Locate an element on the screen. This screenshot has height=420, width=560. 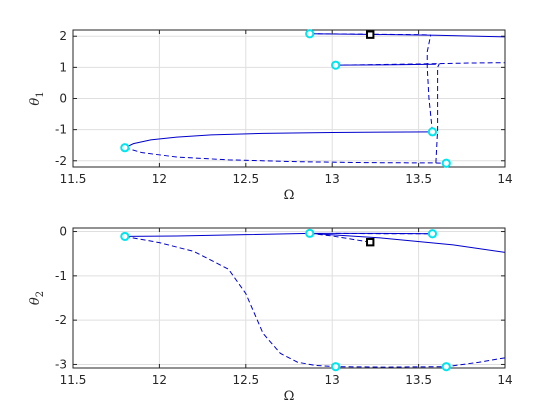
y-tick-label: 1 is located at coordinates (63, 67).